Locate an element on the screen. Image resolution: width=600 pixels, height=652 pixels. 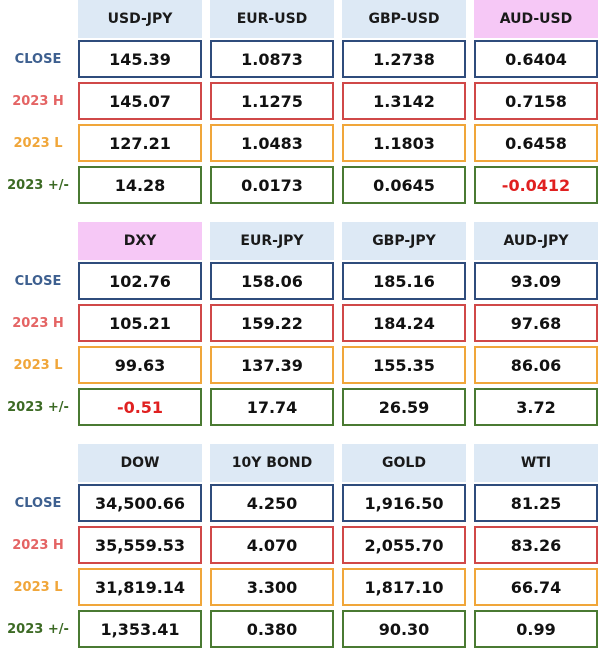
value-cell: -0.51 is located at coordinates (140, 407).